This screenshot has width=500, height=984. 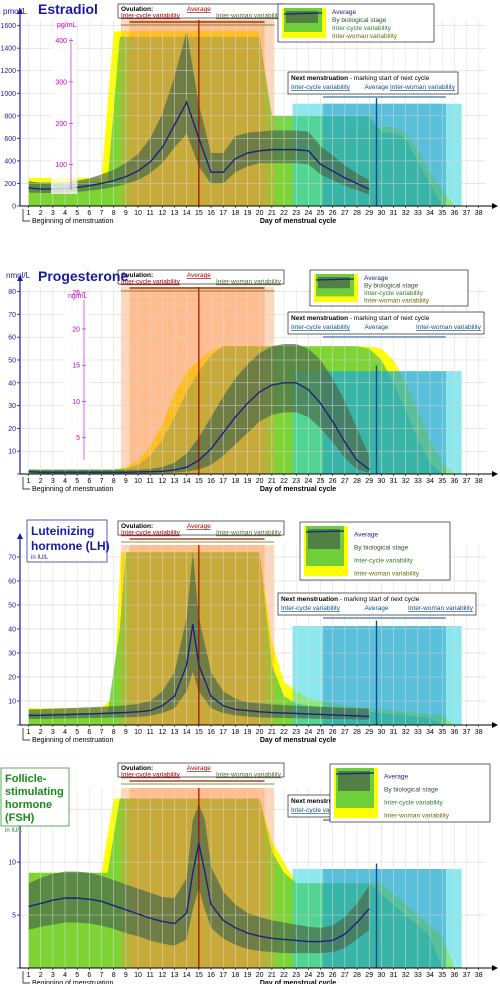 I want to click on x-tick-label: 17, so click(x=223, y=481).